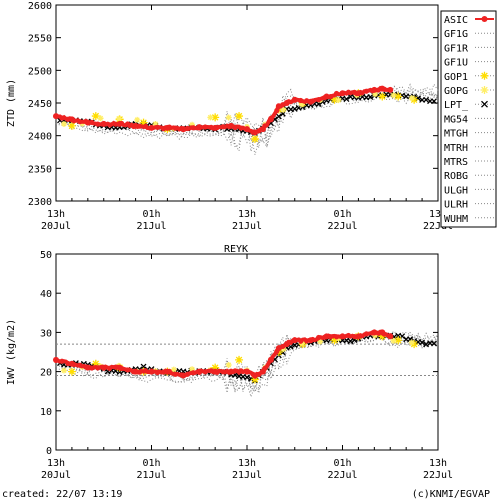  I want to click on legend-label: MTGH, so click(456, 134).